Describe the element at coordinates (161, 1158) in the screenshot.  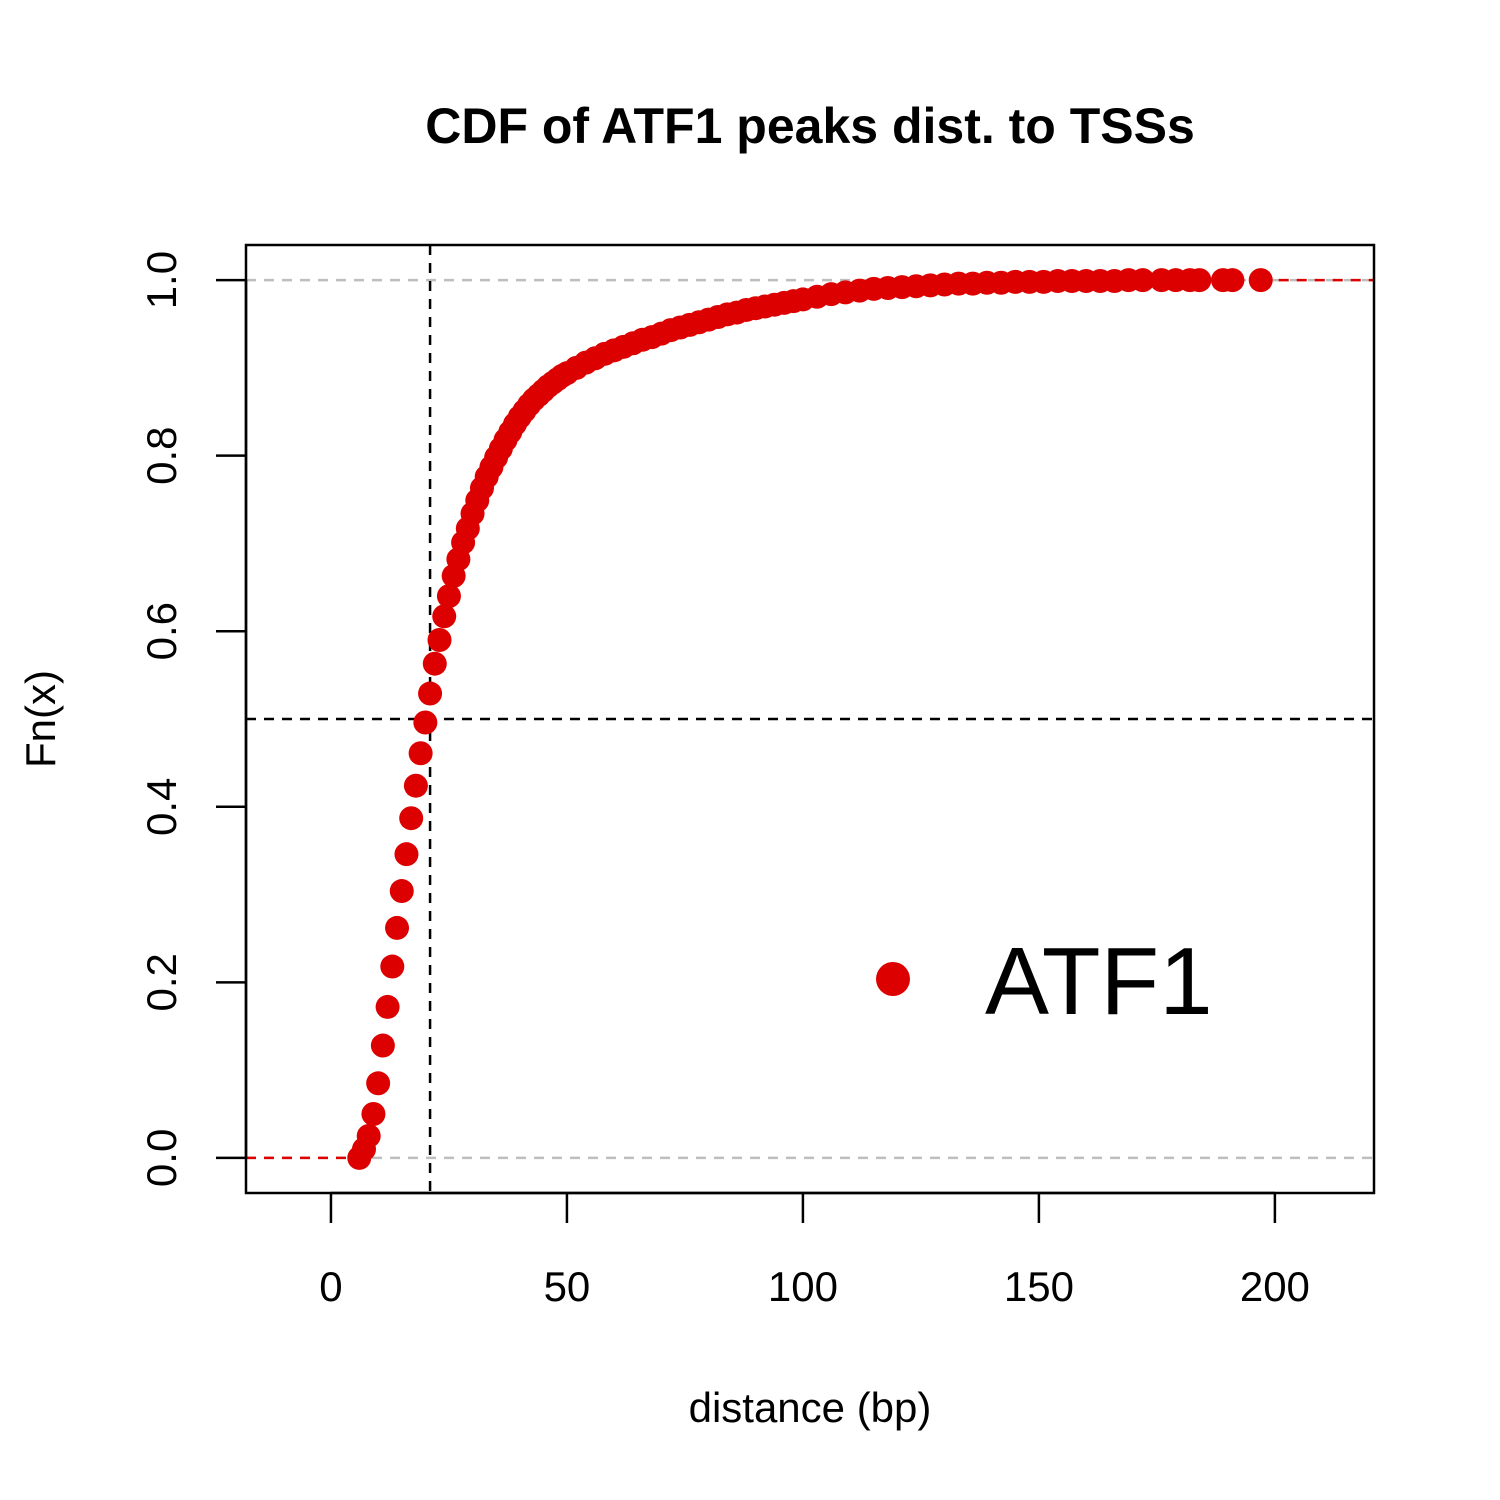
I see `y-tick-label: 0.0` at that location.